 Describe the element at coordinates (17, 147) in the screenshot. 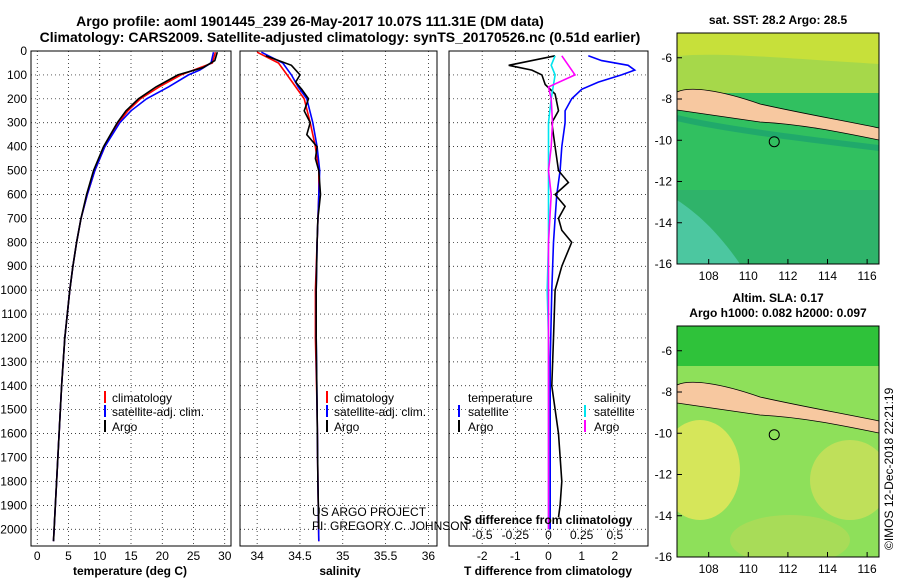

I see `depth-tick-label: 400` at that location.